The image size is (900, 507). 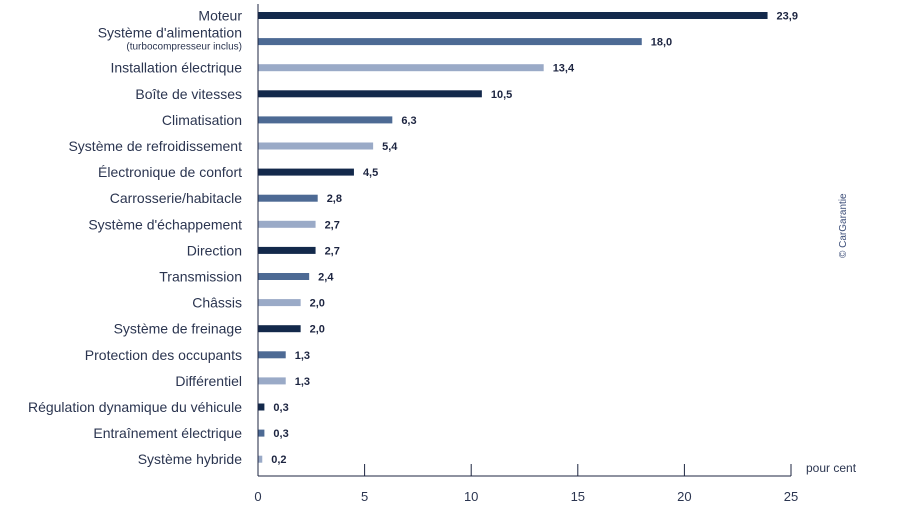 I want to click on category-label: Boîte de vitesses, so click(x=188, y=94).